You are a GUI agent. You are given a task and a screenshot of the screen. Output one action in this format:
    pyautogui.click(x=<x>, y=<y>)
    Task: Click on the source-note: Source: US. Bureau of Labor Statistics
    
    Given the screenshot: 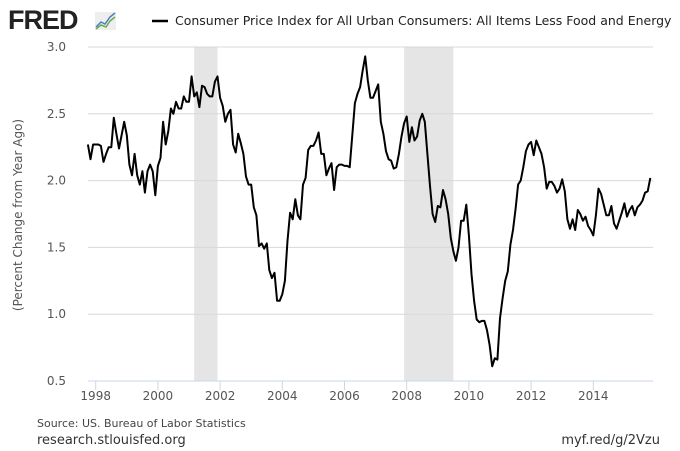 What is the action you would take?
    pyautogui.click(x=141, y=423)
    